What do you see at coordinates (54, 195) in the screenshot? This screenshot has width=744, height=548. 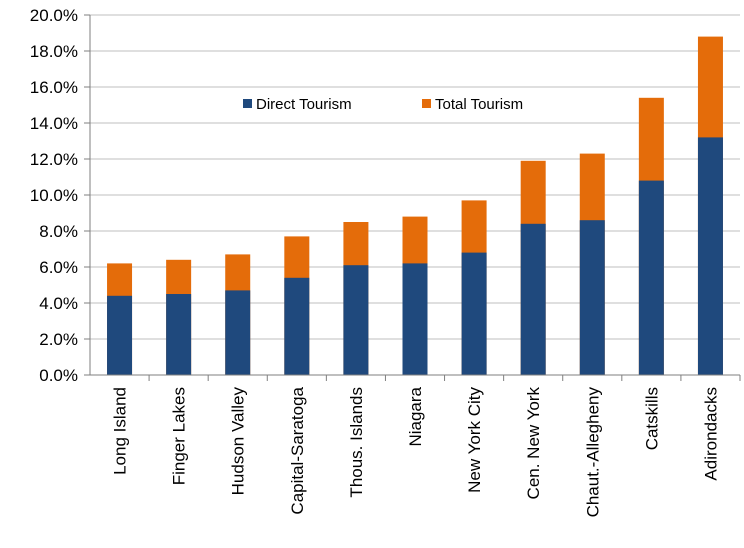 I see `y-tick-label: 10.0%` at bounding box center [54, 195].